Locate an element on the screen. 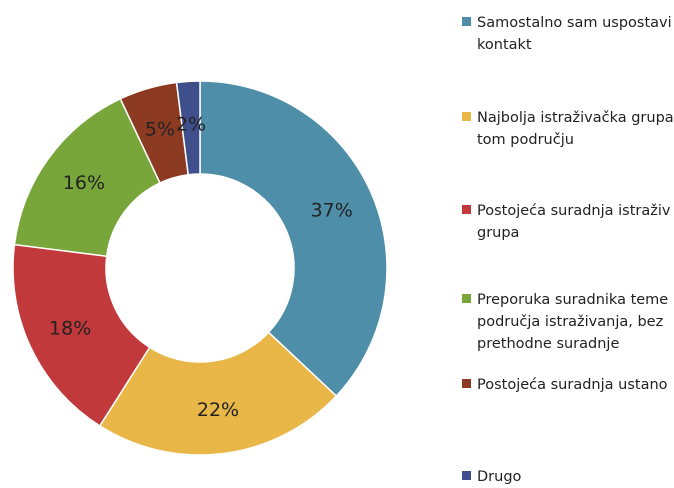  data-label: 5% is located at coordinates (160, 130).